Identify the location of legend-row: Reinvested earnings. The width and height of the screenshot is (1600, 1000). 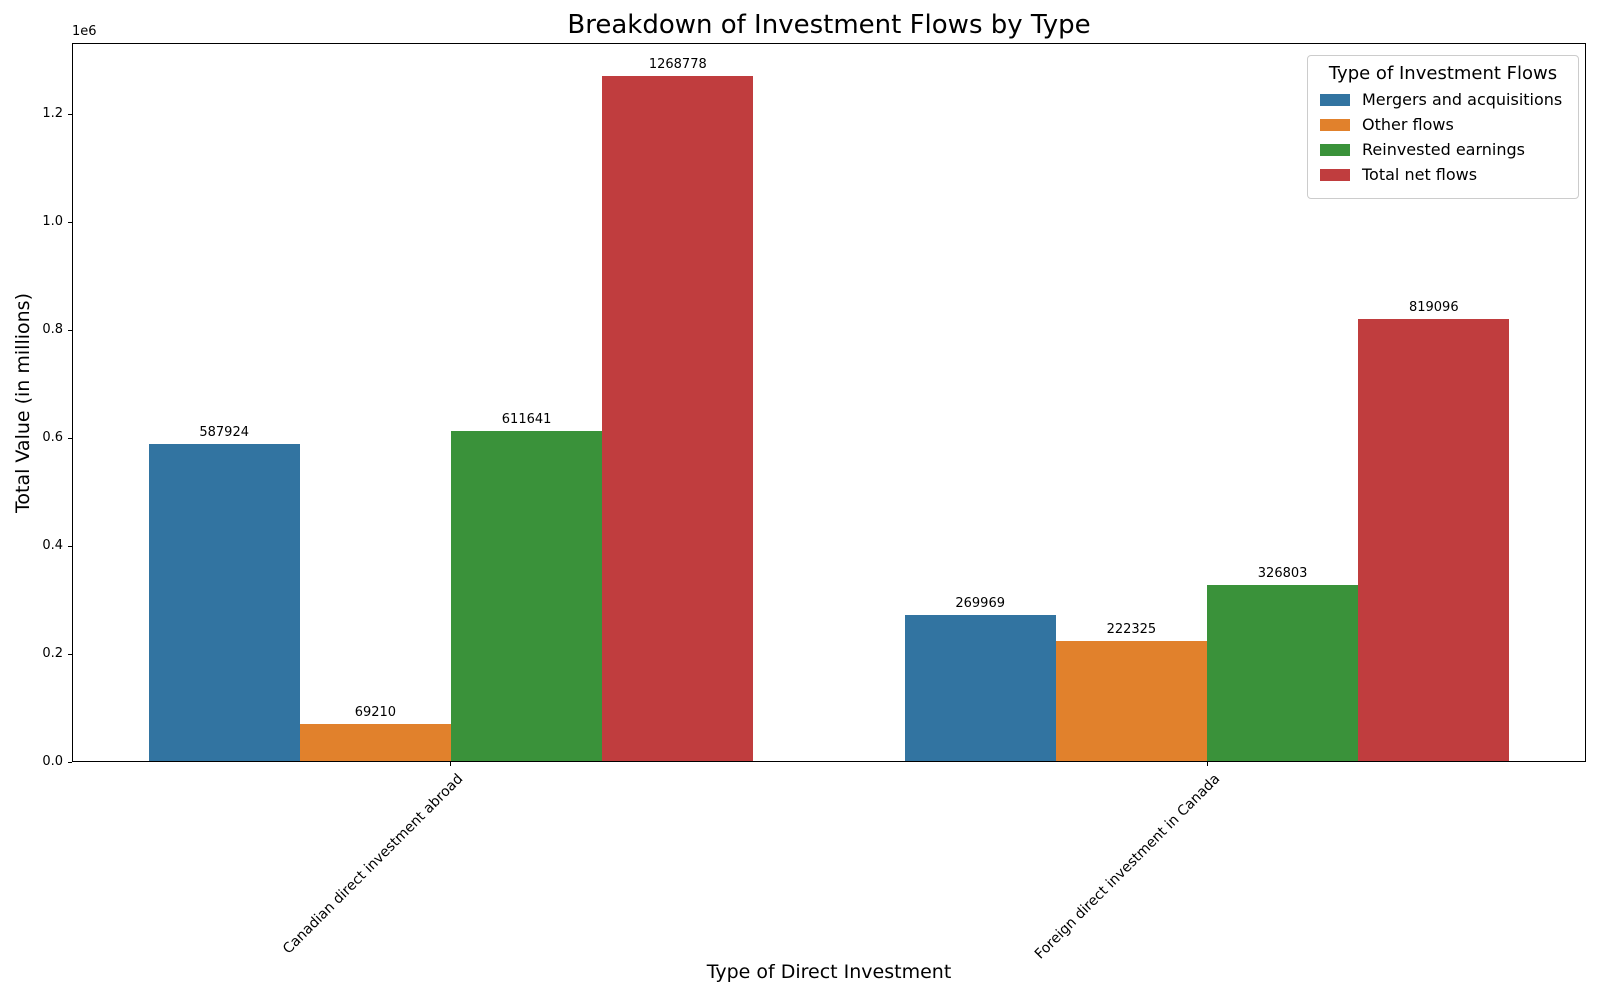
(1444, 149).